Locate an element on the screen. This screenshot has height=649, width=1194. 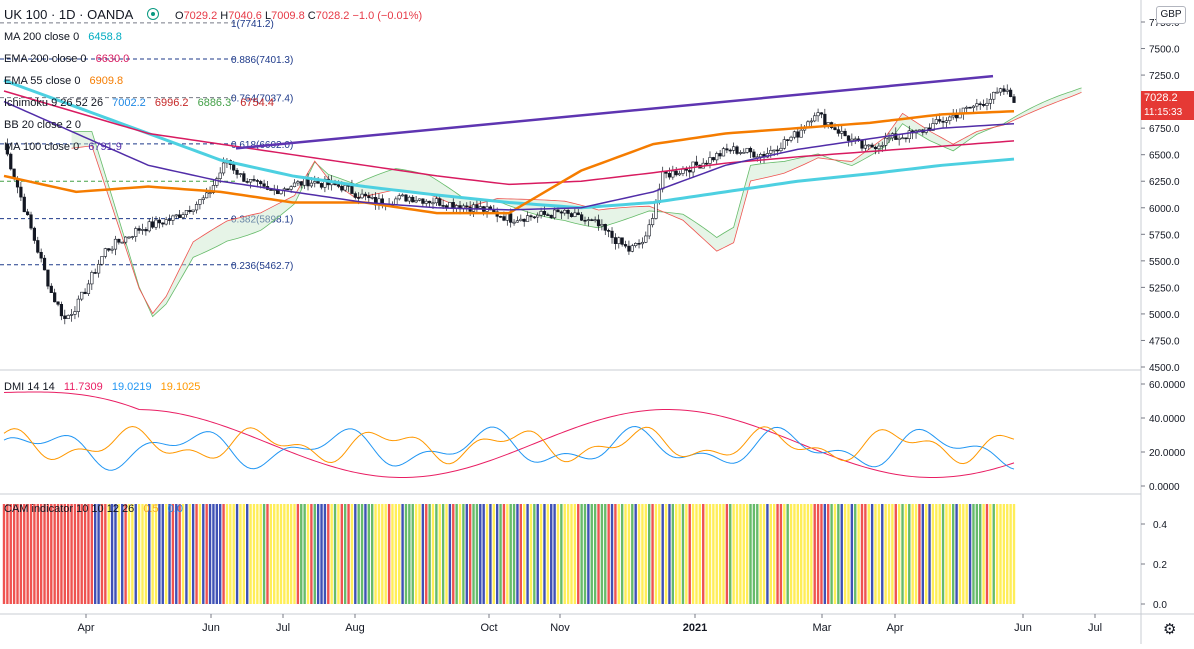
indicator-ema55: EMA 55 close 0 6909.8 is located at coordinates (63, 81).